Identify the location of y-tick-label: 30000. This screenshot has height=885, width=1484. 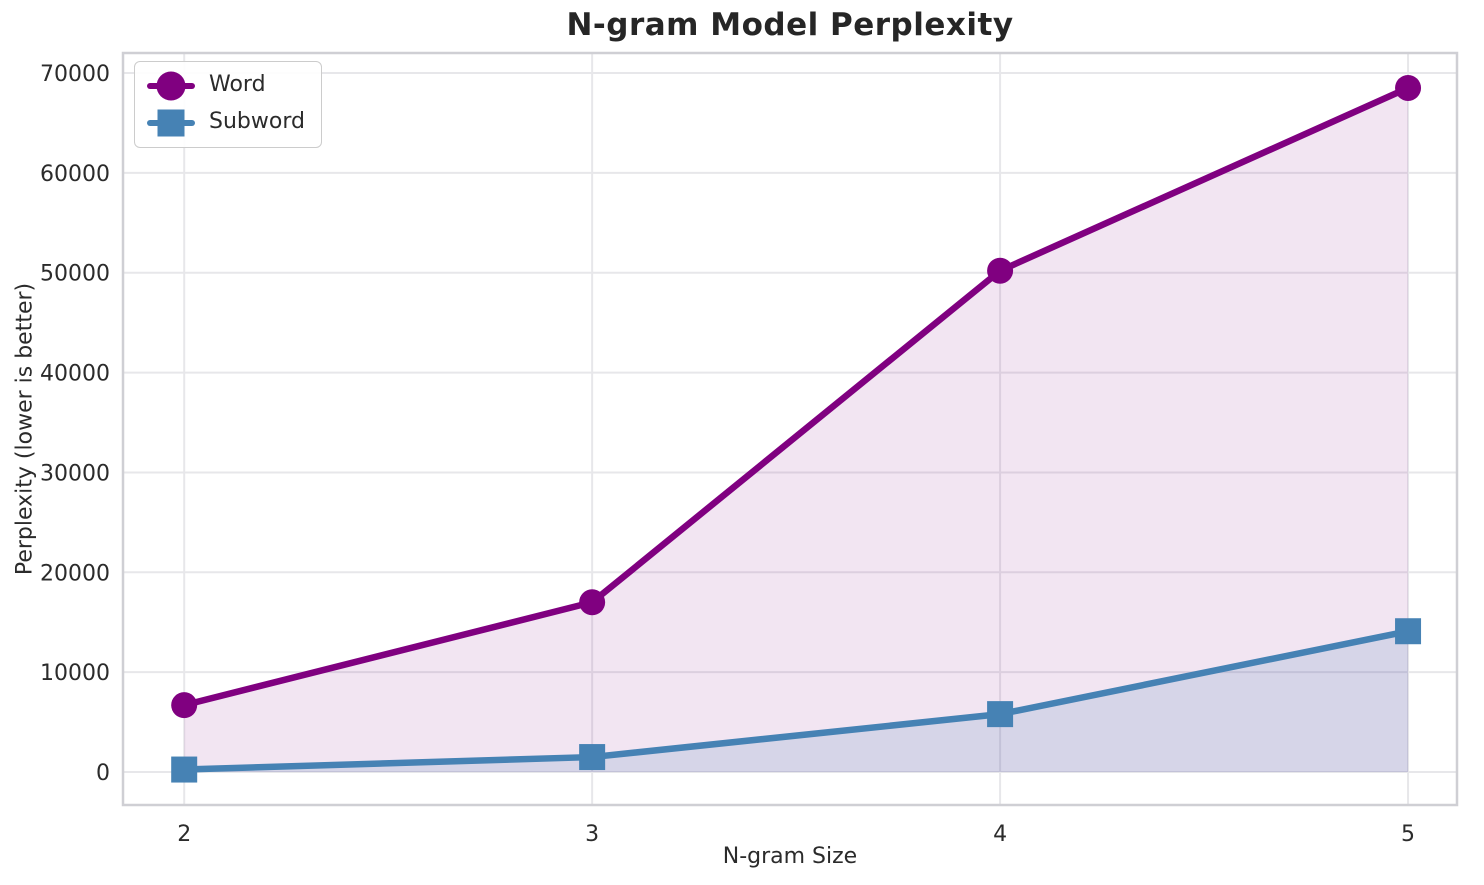
(75, 473).